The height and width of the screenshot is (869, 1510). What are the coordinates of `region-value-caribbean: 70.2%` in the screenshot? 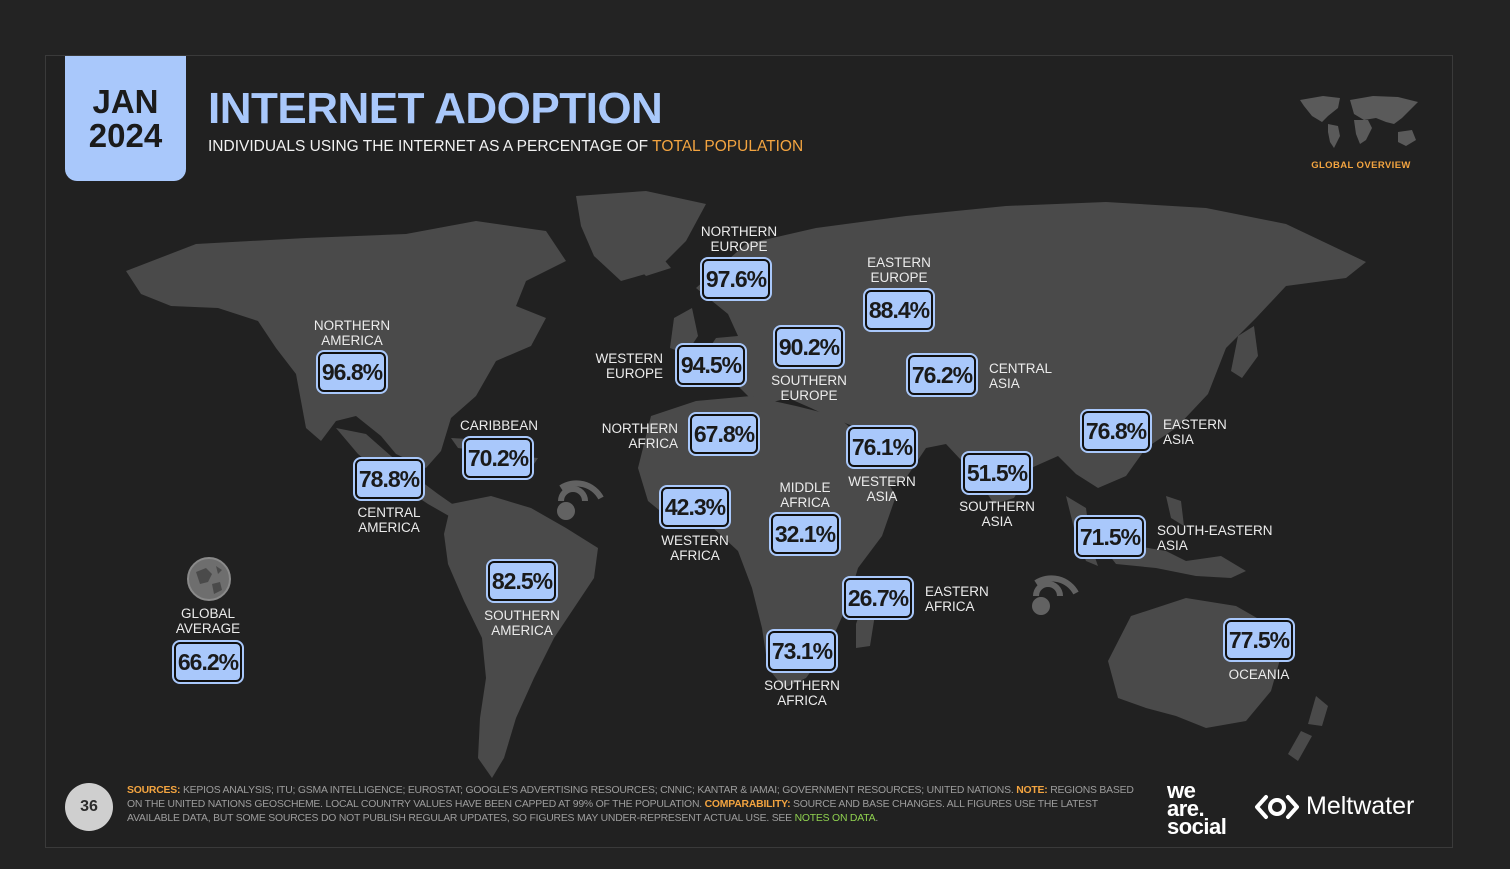 It's located at (498, 458).